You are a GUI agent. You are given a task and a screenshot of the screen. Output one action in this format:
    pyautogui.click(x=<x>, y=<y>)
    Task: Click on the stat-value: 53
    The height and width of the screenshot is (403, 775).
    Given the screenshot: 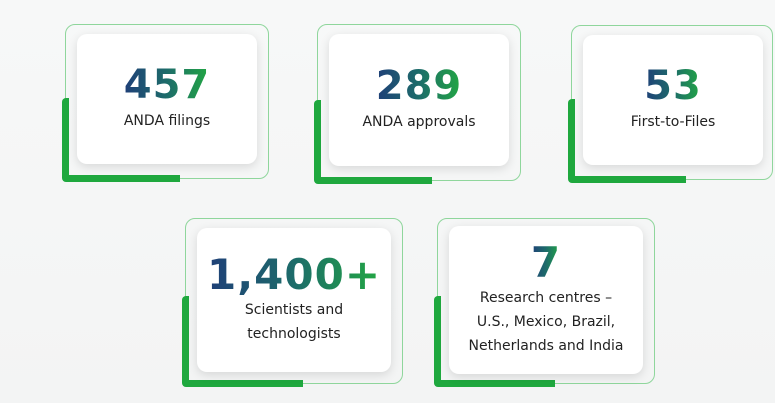 What is the action you would take?
    pyautogui.click(x=673, y=86)
    